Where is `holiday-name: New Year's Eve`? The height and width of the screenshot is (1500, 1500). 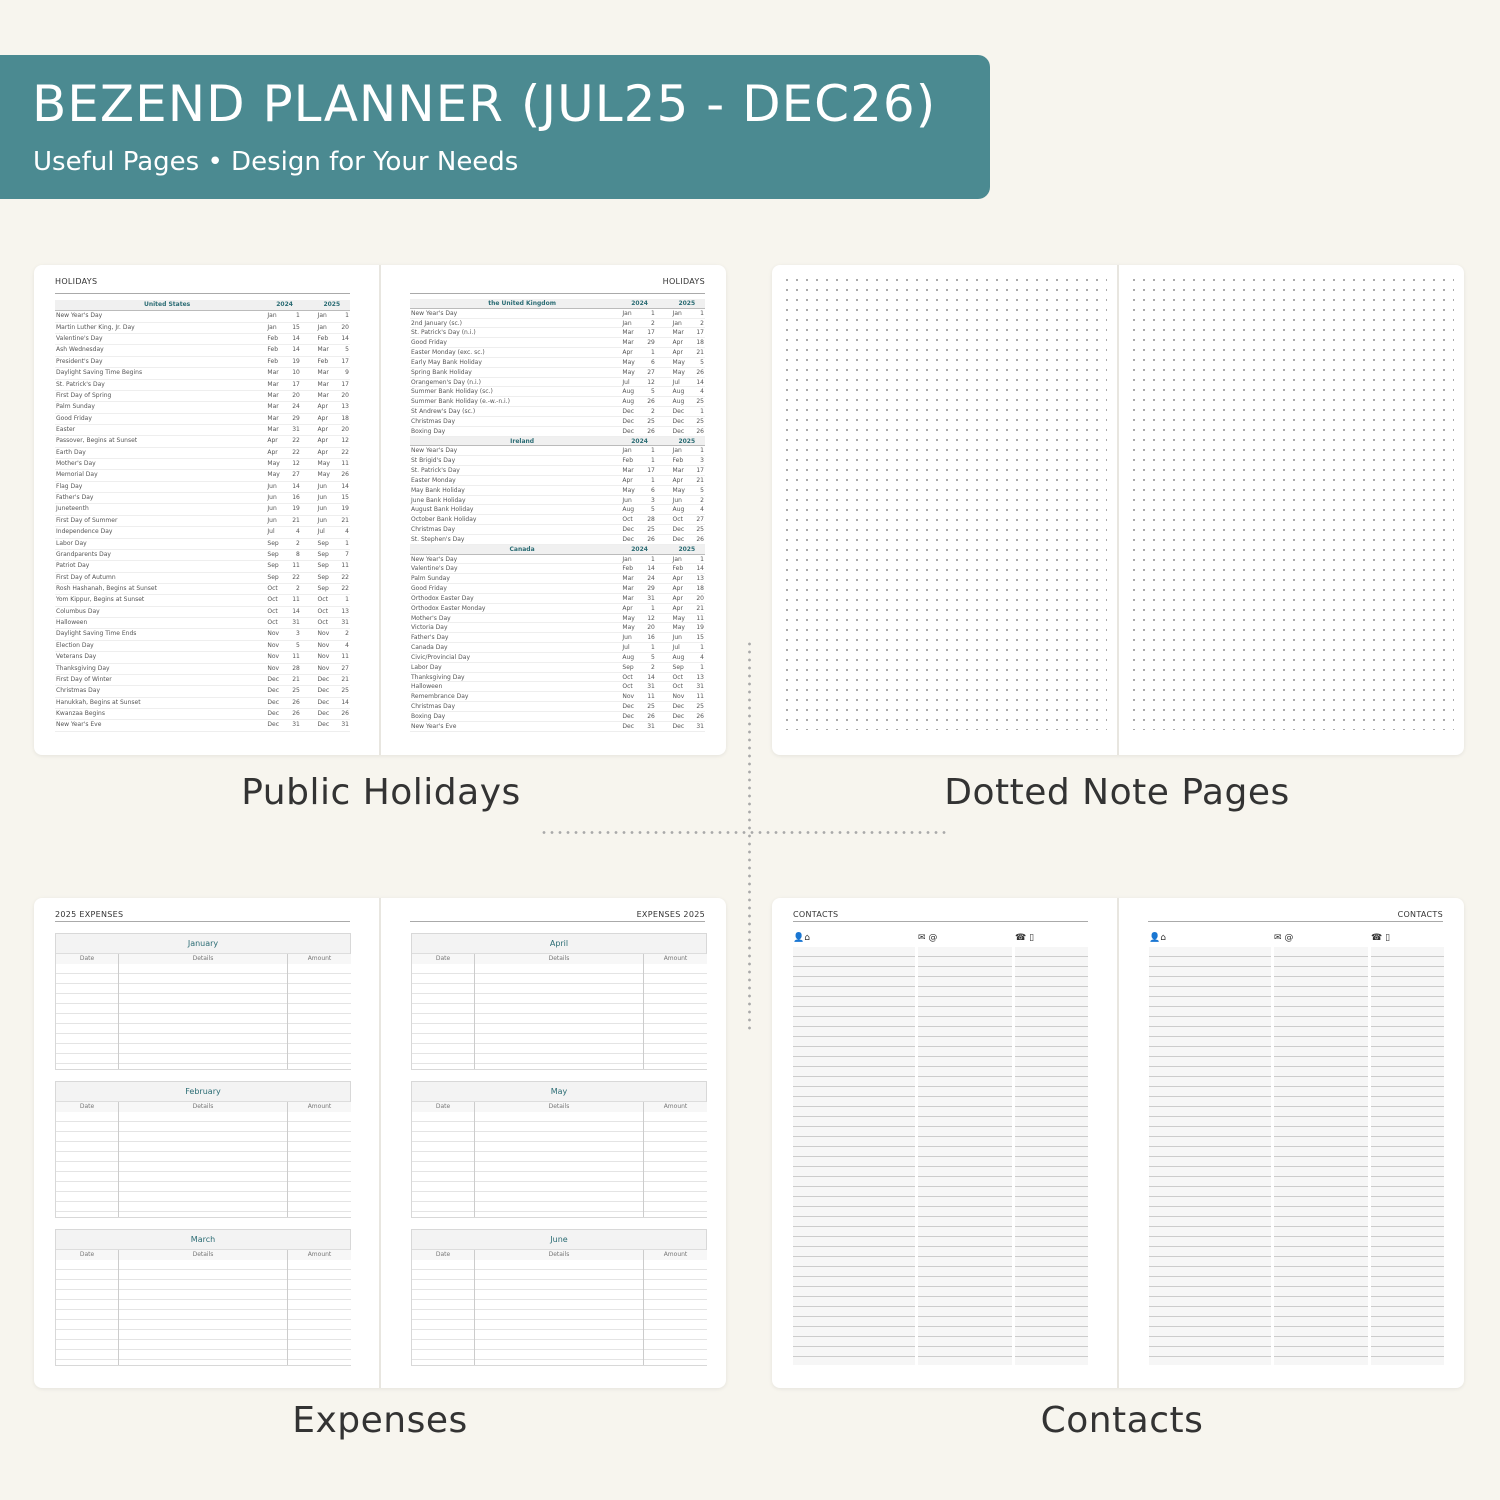 holiday-name: New Year's Eve is located at coordinates (79, 725).